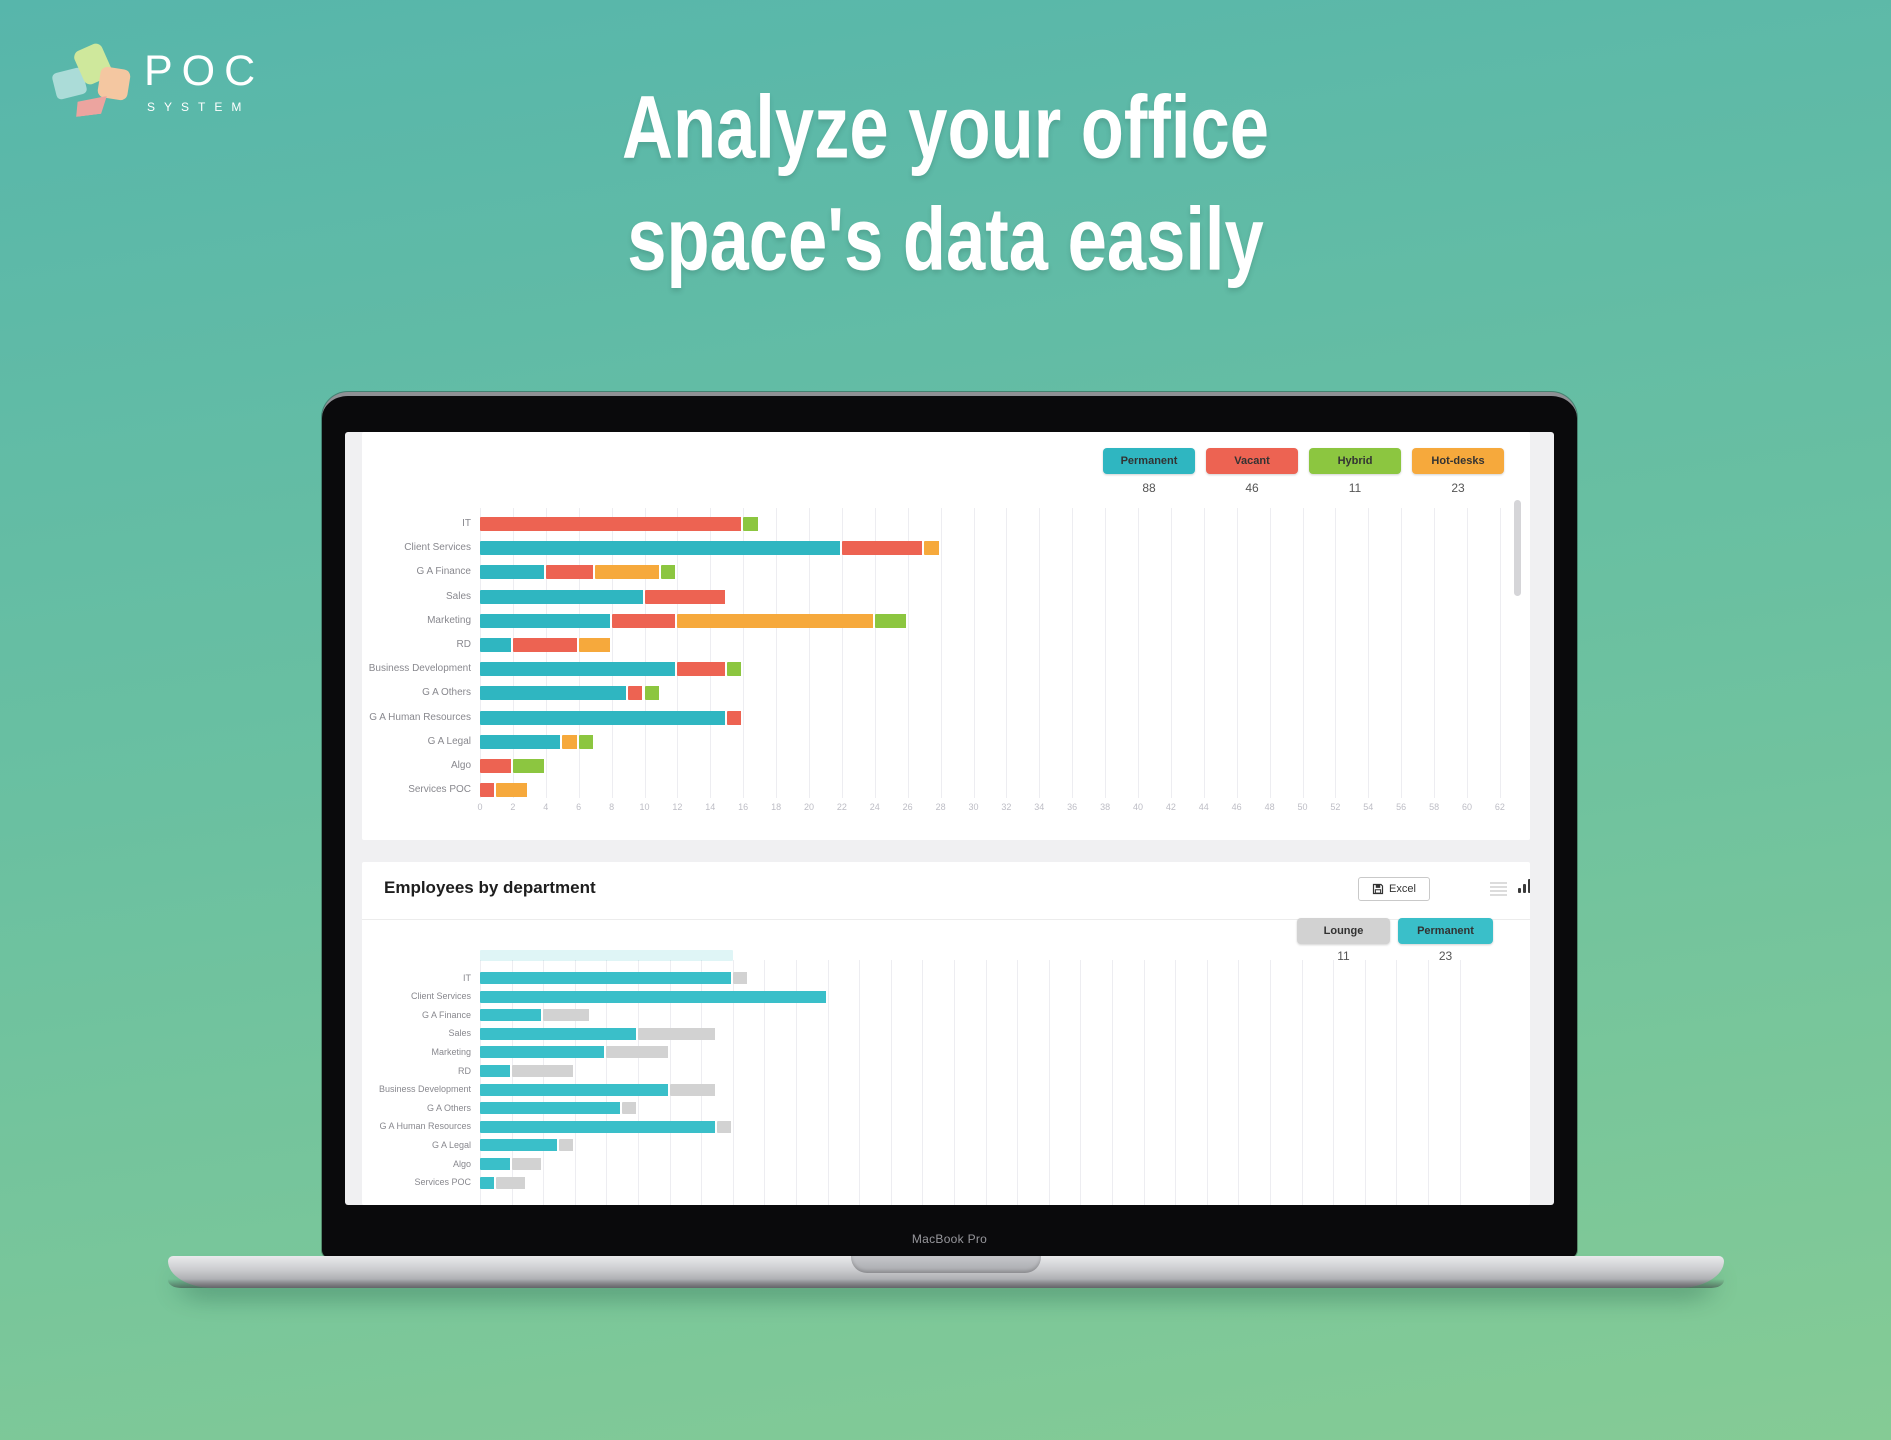 The width and height of the screenshot is (1891, 1440). I want to click on legend-button-vacant: Vacant, so click(1252, 461).